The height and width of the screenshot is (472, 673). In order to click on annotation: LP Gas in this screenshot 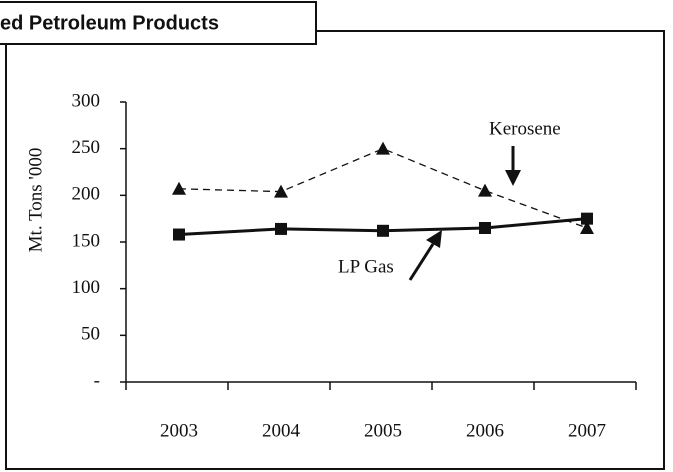, I will do `click(366, 266)`.